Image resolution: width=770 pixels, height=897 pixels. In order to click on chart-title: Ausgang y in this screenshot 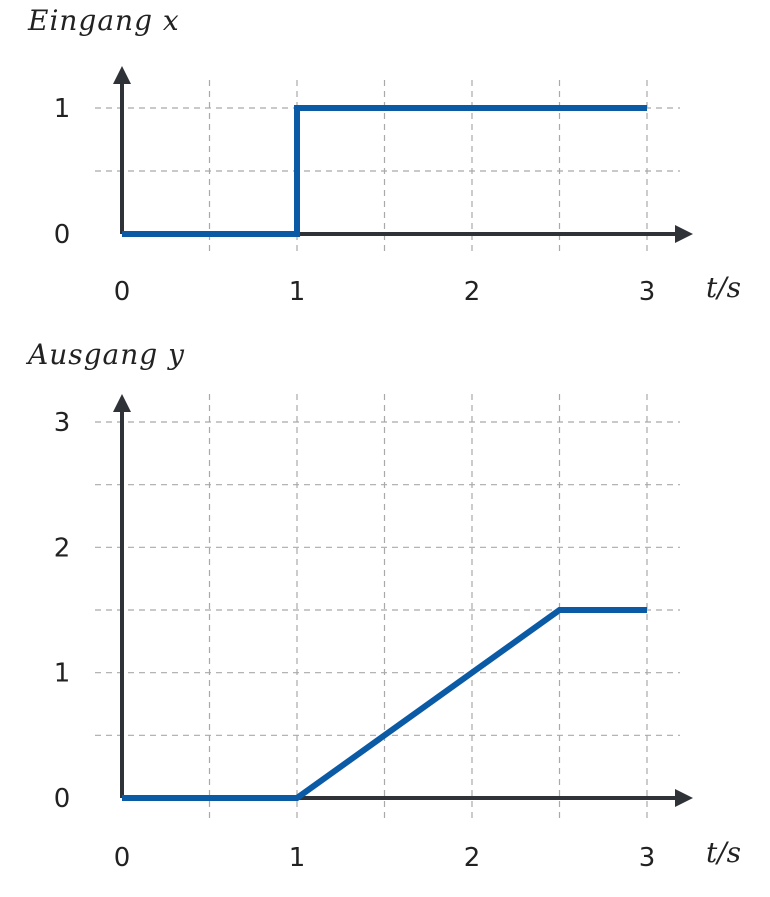, I will do `click(105, 354)`.